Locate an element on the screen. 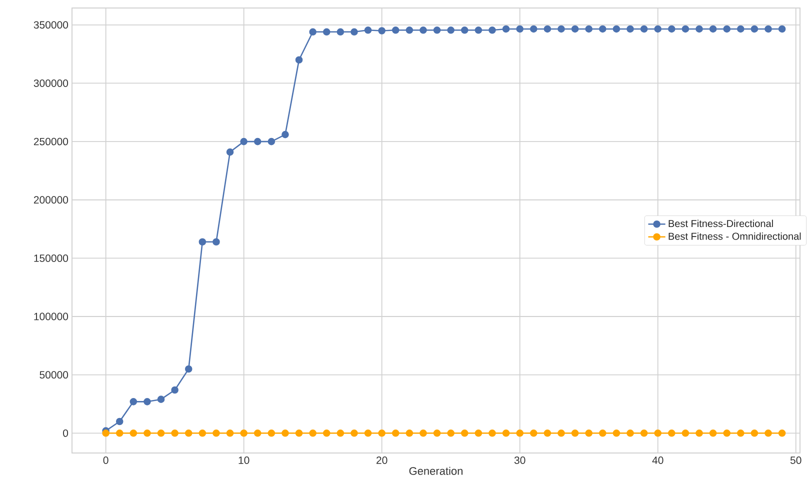 The image size is (807, 502). y-tick-label: 0 is located at coordinates (65, 433).